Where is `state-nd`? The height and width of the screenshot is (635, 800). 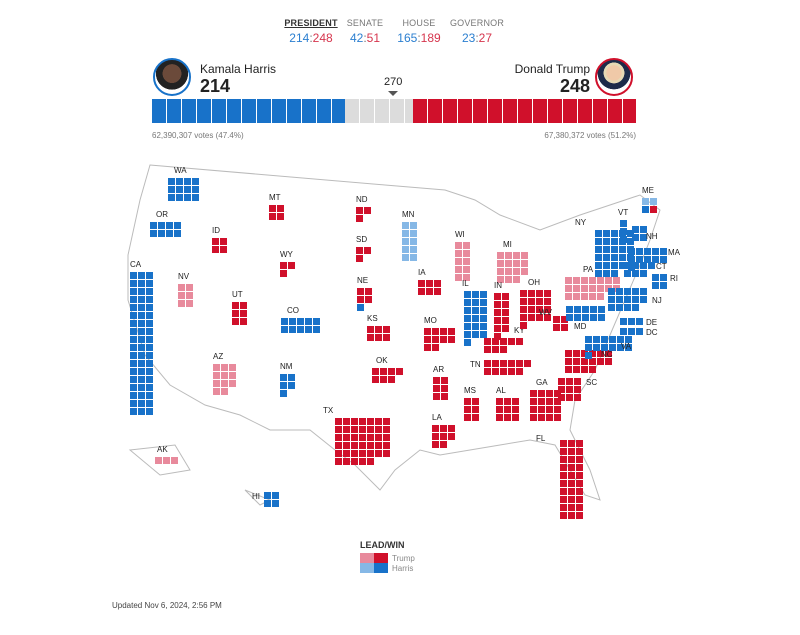 state-nd is located at coordinates (363, 214).